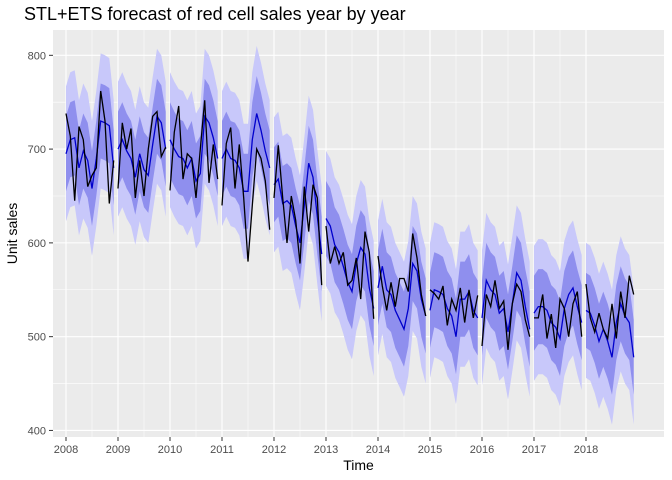  Describe the element at coordinates (358, 465) in the screenshot. I see `x-axis-title: Time` at that location.